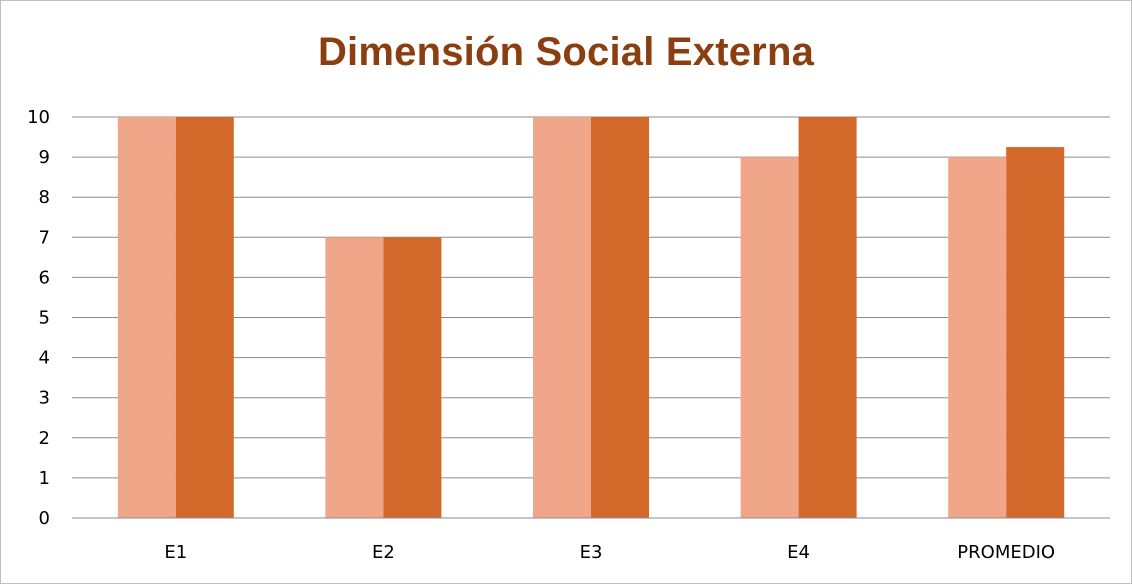  What do you see at coordinates (44, 518) in the screenshot?
I see `y-tick-label: 0` at bounding box center [44, 518].